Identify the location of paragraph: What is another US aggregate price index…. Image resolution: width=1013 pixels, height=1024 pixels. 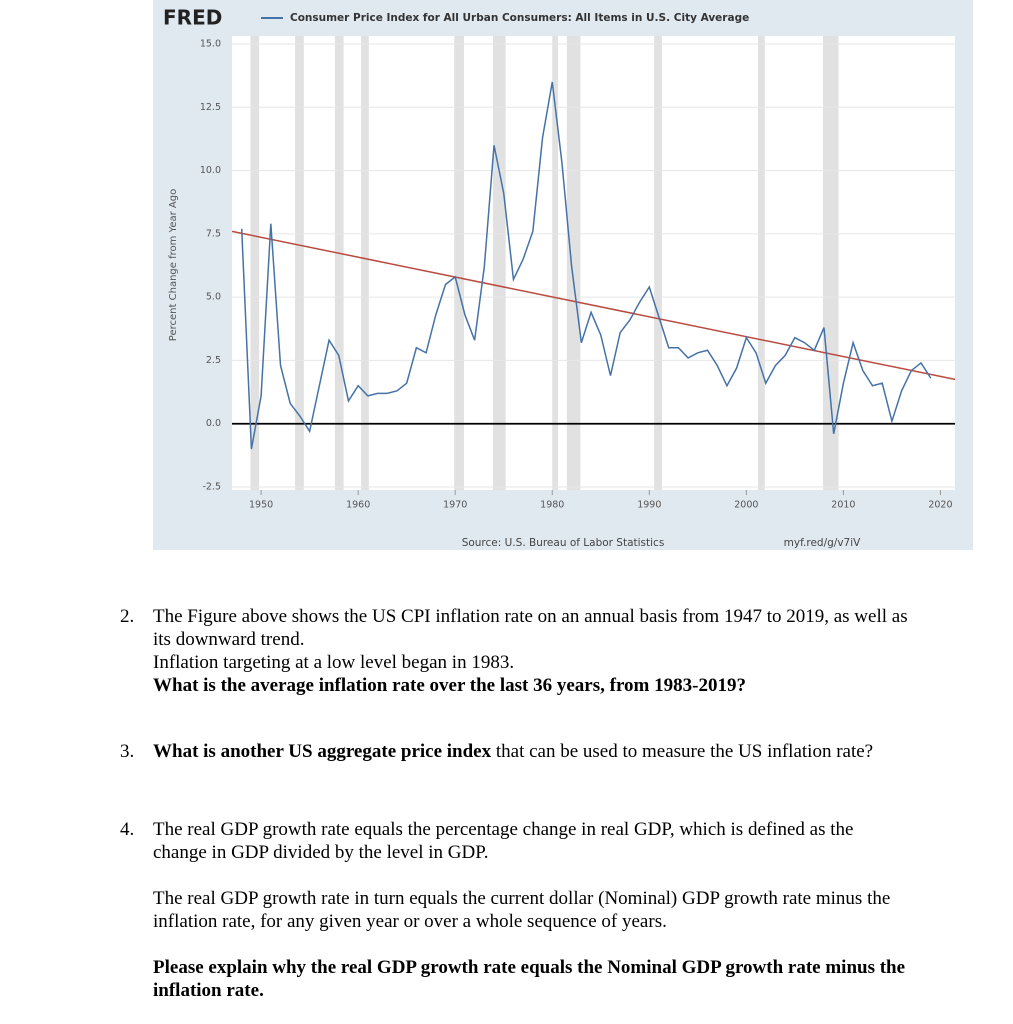
(531, 751).